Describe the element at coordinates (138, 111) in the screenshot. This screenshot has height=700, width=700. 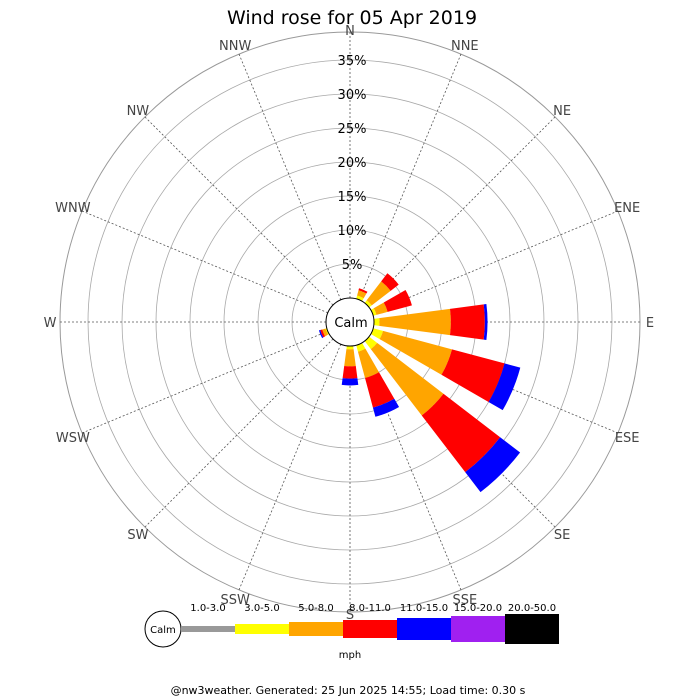
I see `direction-label-nw: NW` at that location.